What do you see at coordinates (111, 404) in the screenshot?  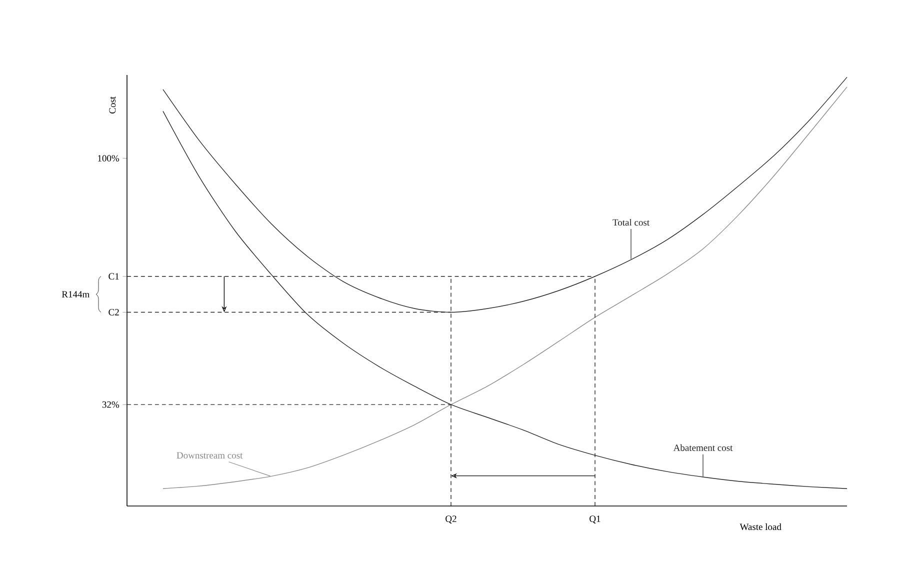 I see `y-tick-label: 32%` at bounding box center [111, 404].